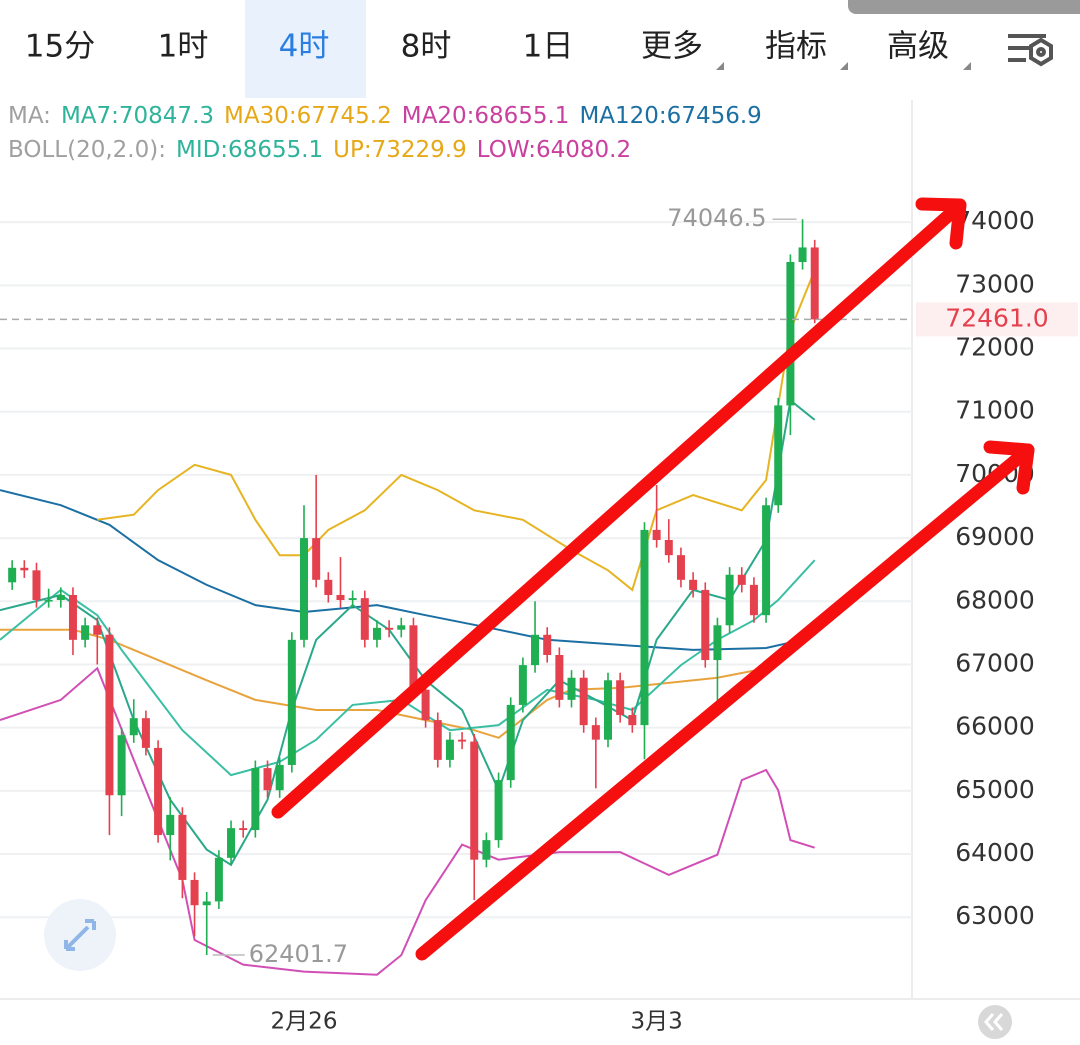 The width and height of the screenshot is (1080, 1045). What do you see at coordinates (80, 935) in the screenshot?
I see `expand-button` at bounding box center [80, 935].